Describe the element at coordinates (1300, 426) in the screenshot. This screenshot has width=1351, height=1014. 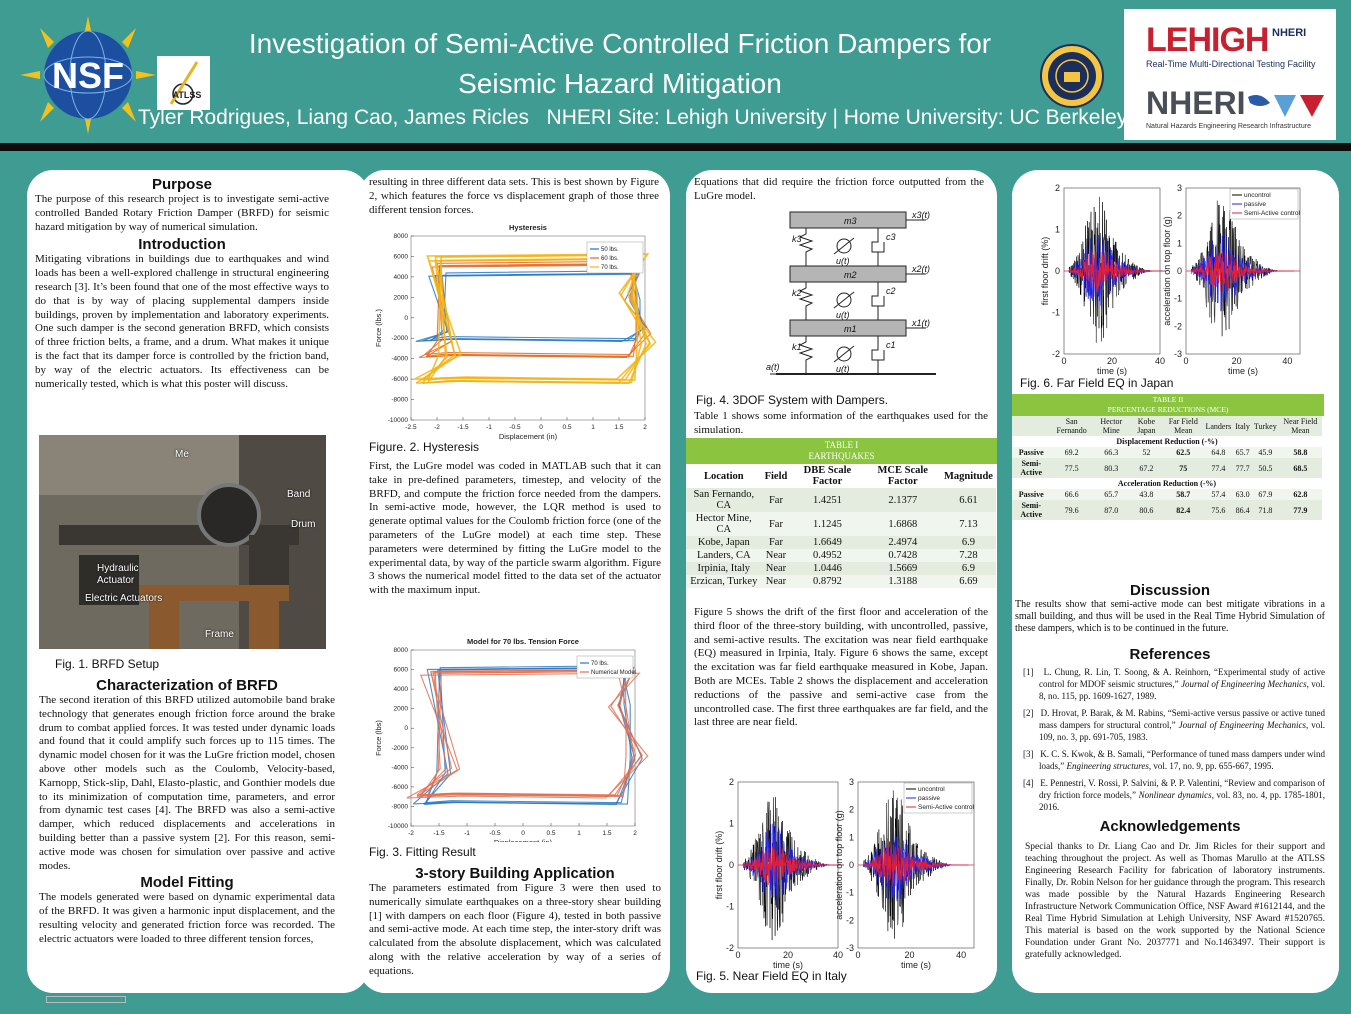
I see `table2-cell: Near Field Mean` at that location.